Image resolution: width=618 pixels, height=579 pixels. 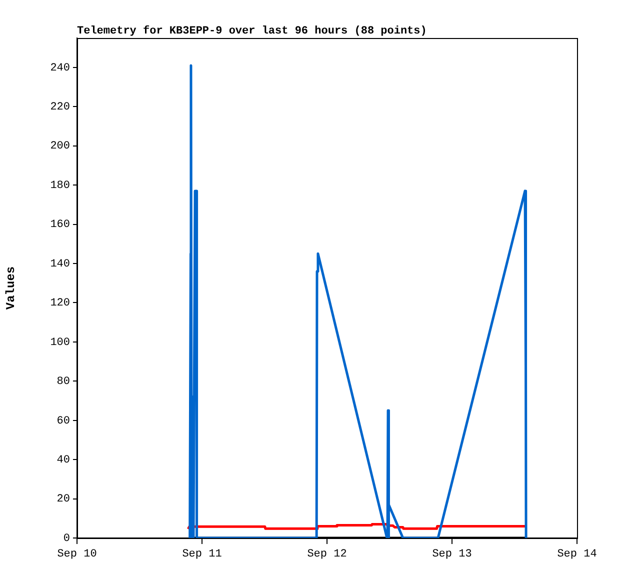 I want to click on y-tick-label: 180, so click(x=60, y=186).